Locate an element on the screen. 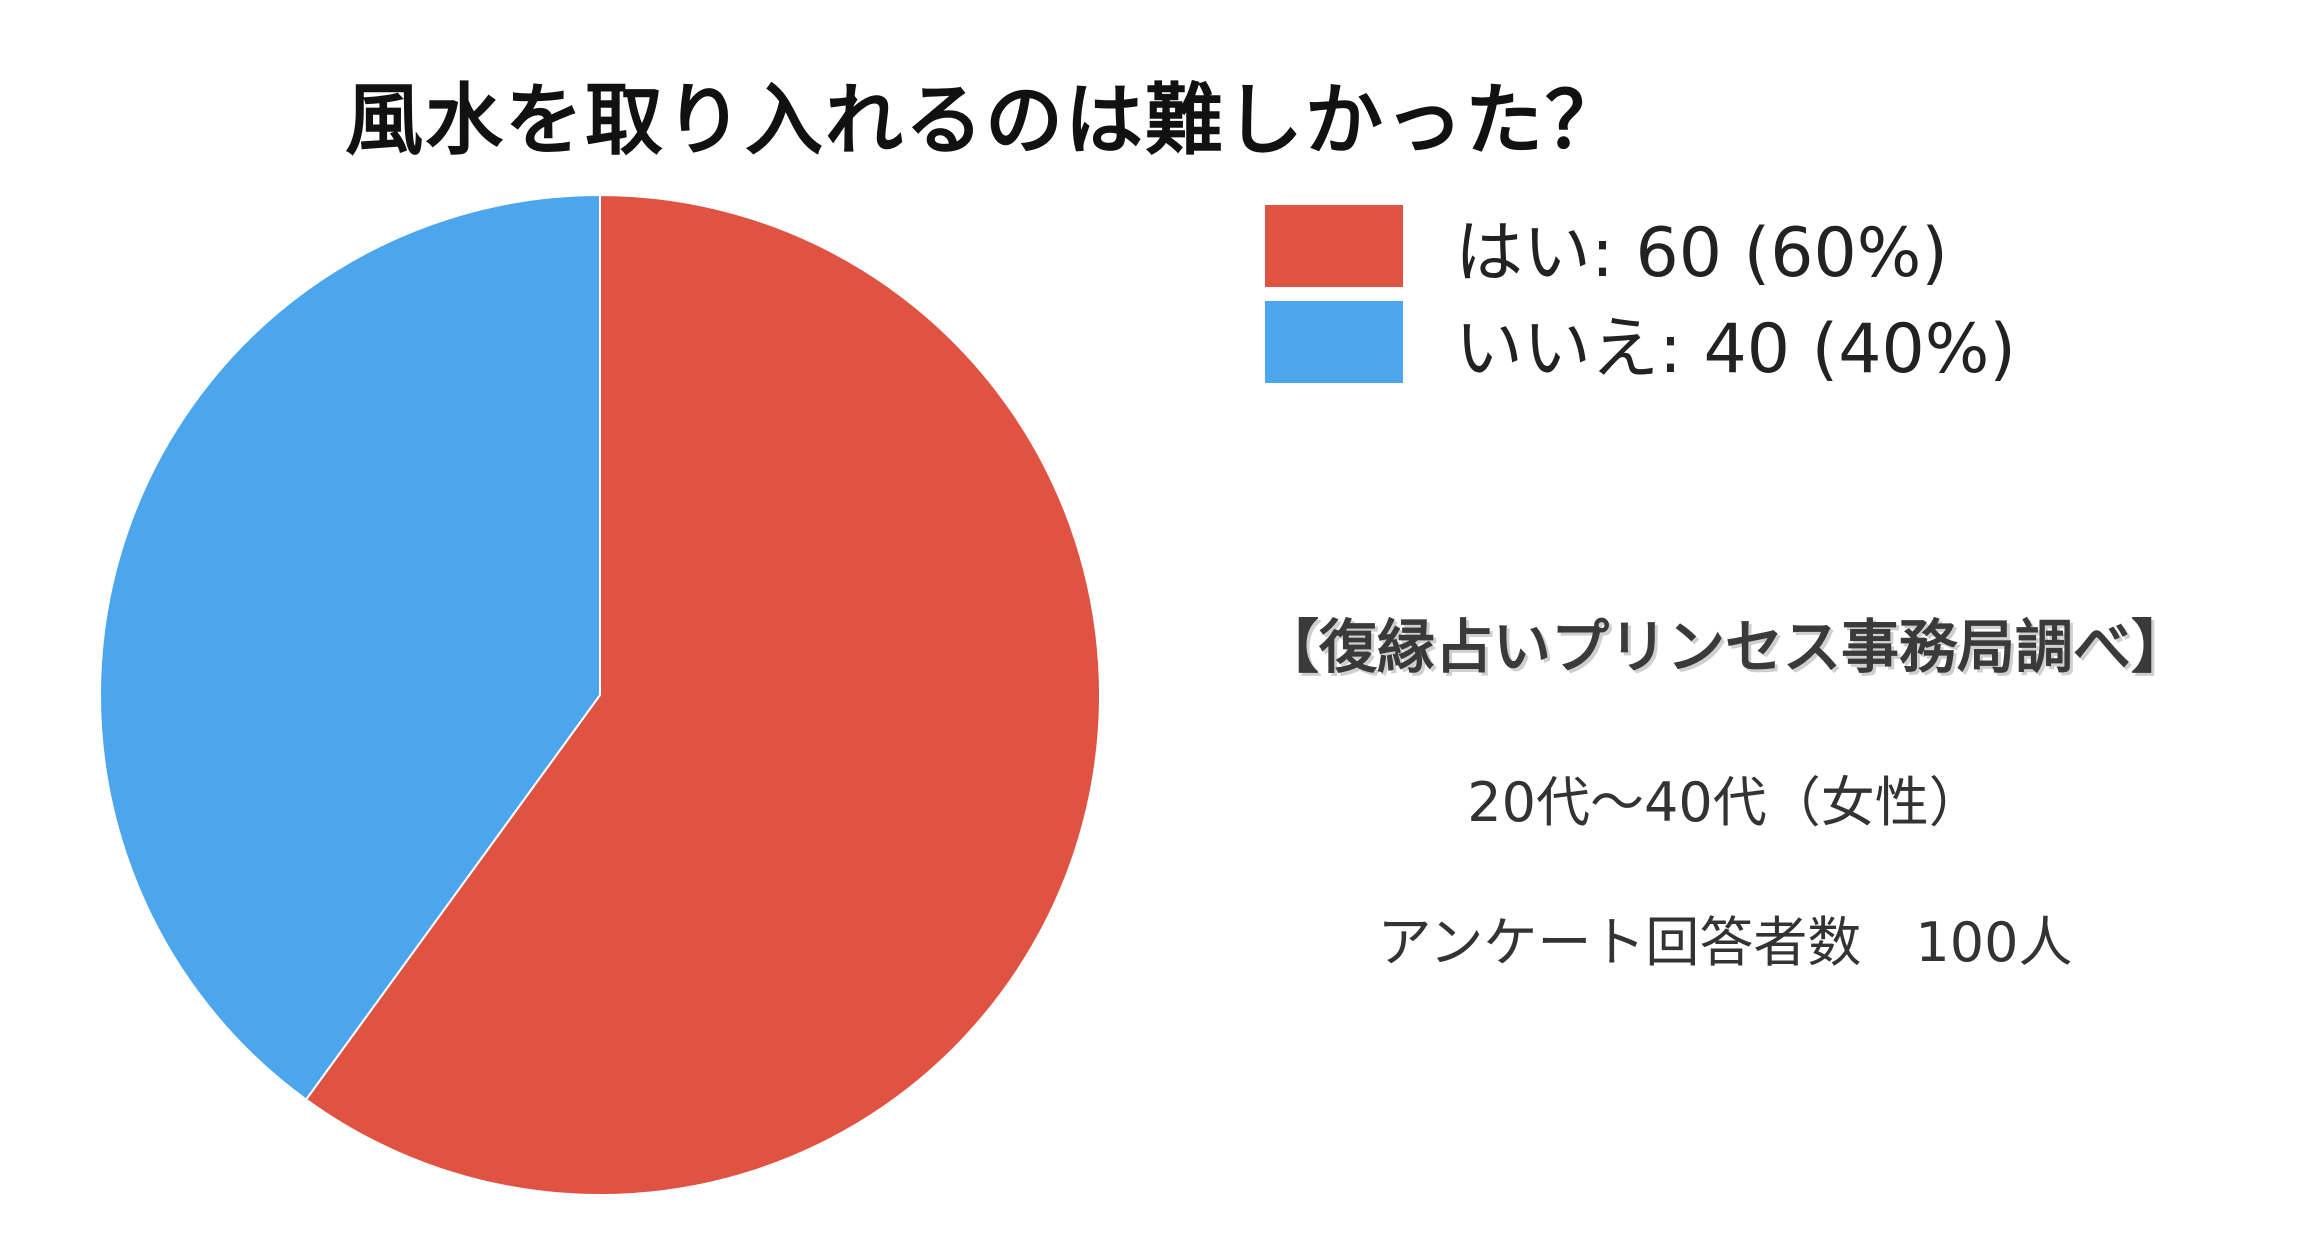 The width and height of the screenshot is (2300, 1240). legend-item-yes: はい: 60 (60%) is located at coordinates (1640, 246).